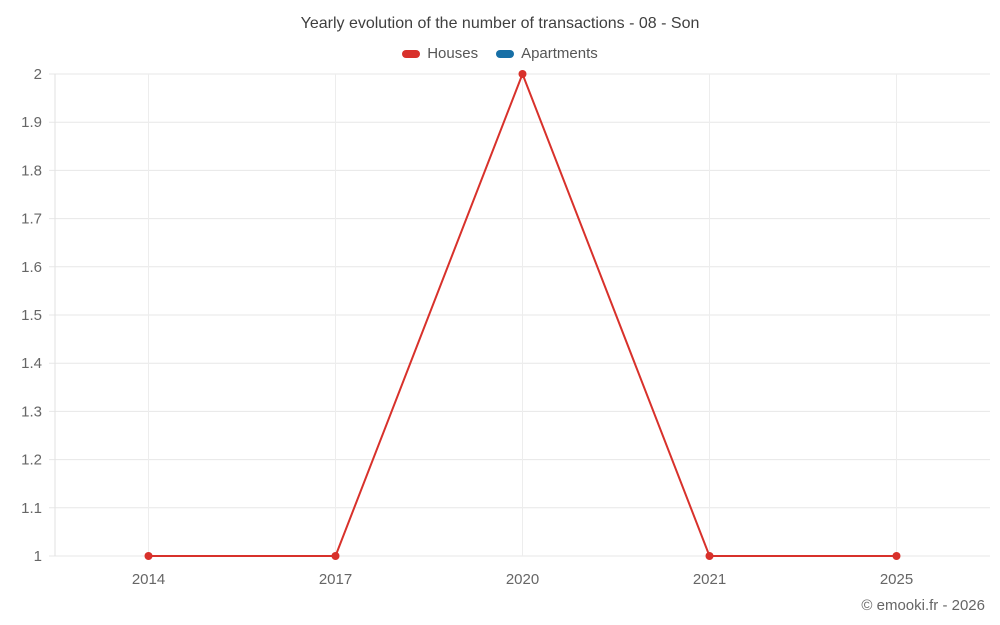 This screenshot has height=625, width=1000. I want to click on legend-swatch-houses, so click(411, 53).